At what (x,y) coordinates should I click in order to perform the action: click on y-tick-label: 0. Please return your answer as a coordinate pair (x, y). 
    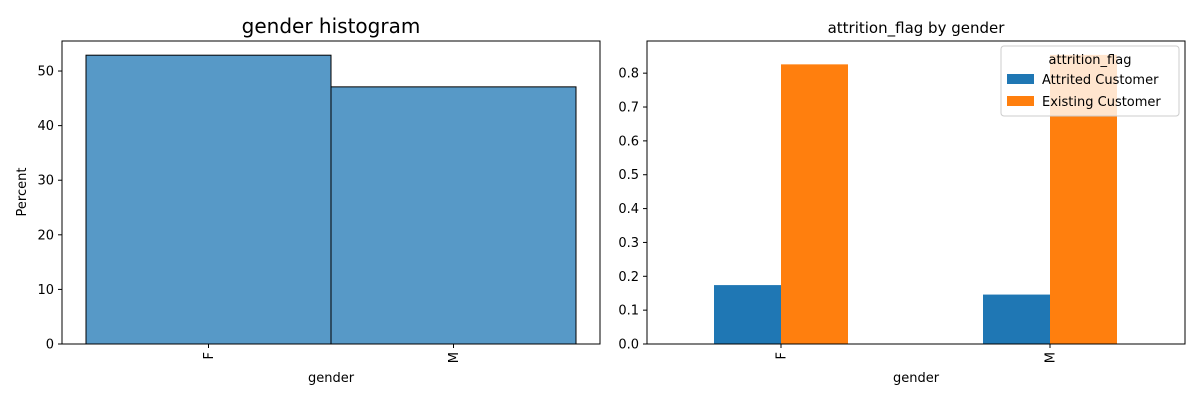
    Looking at the image, I should click on (50, 345).